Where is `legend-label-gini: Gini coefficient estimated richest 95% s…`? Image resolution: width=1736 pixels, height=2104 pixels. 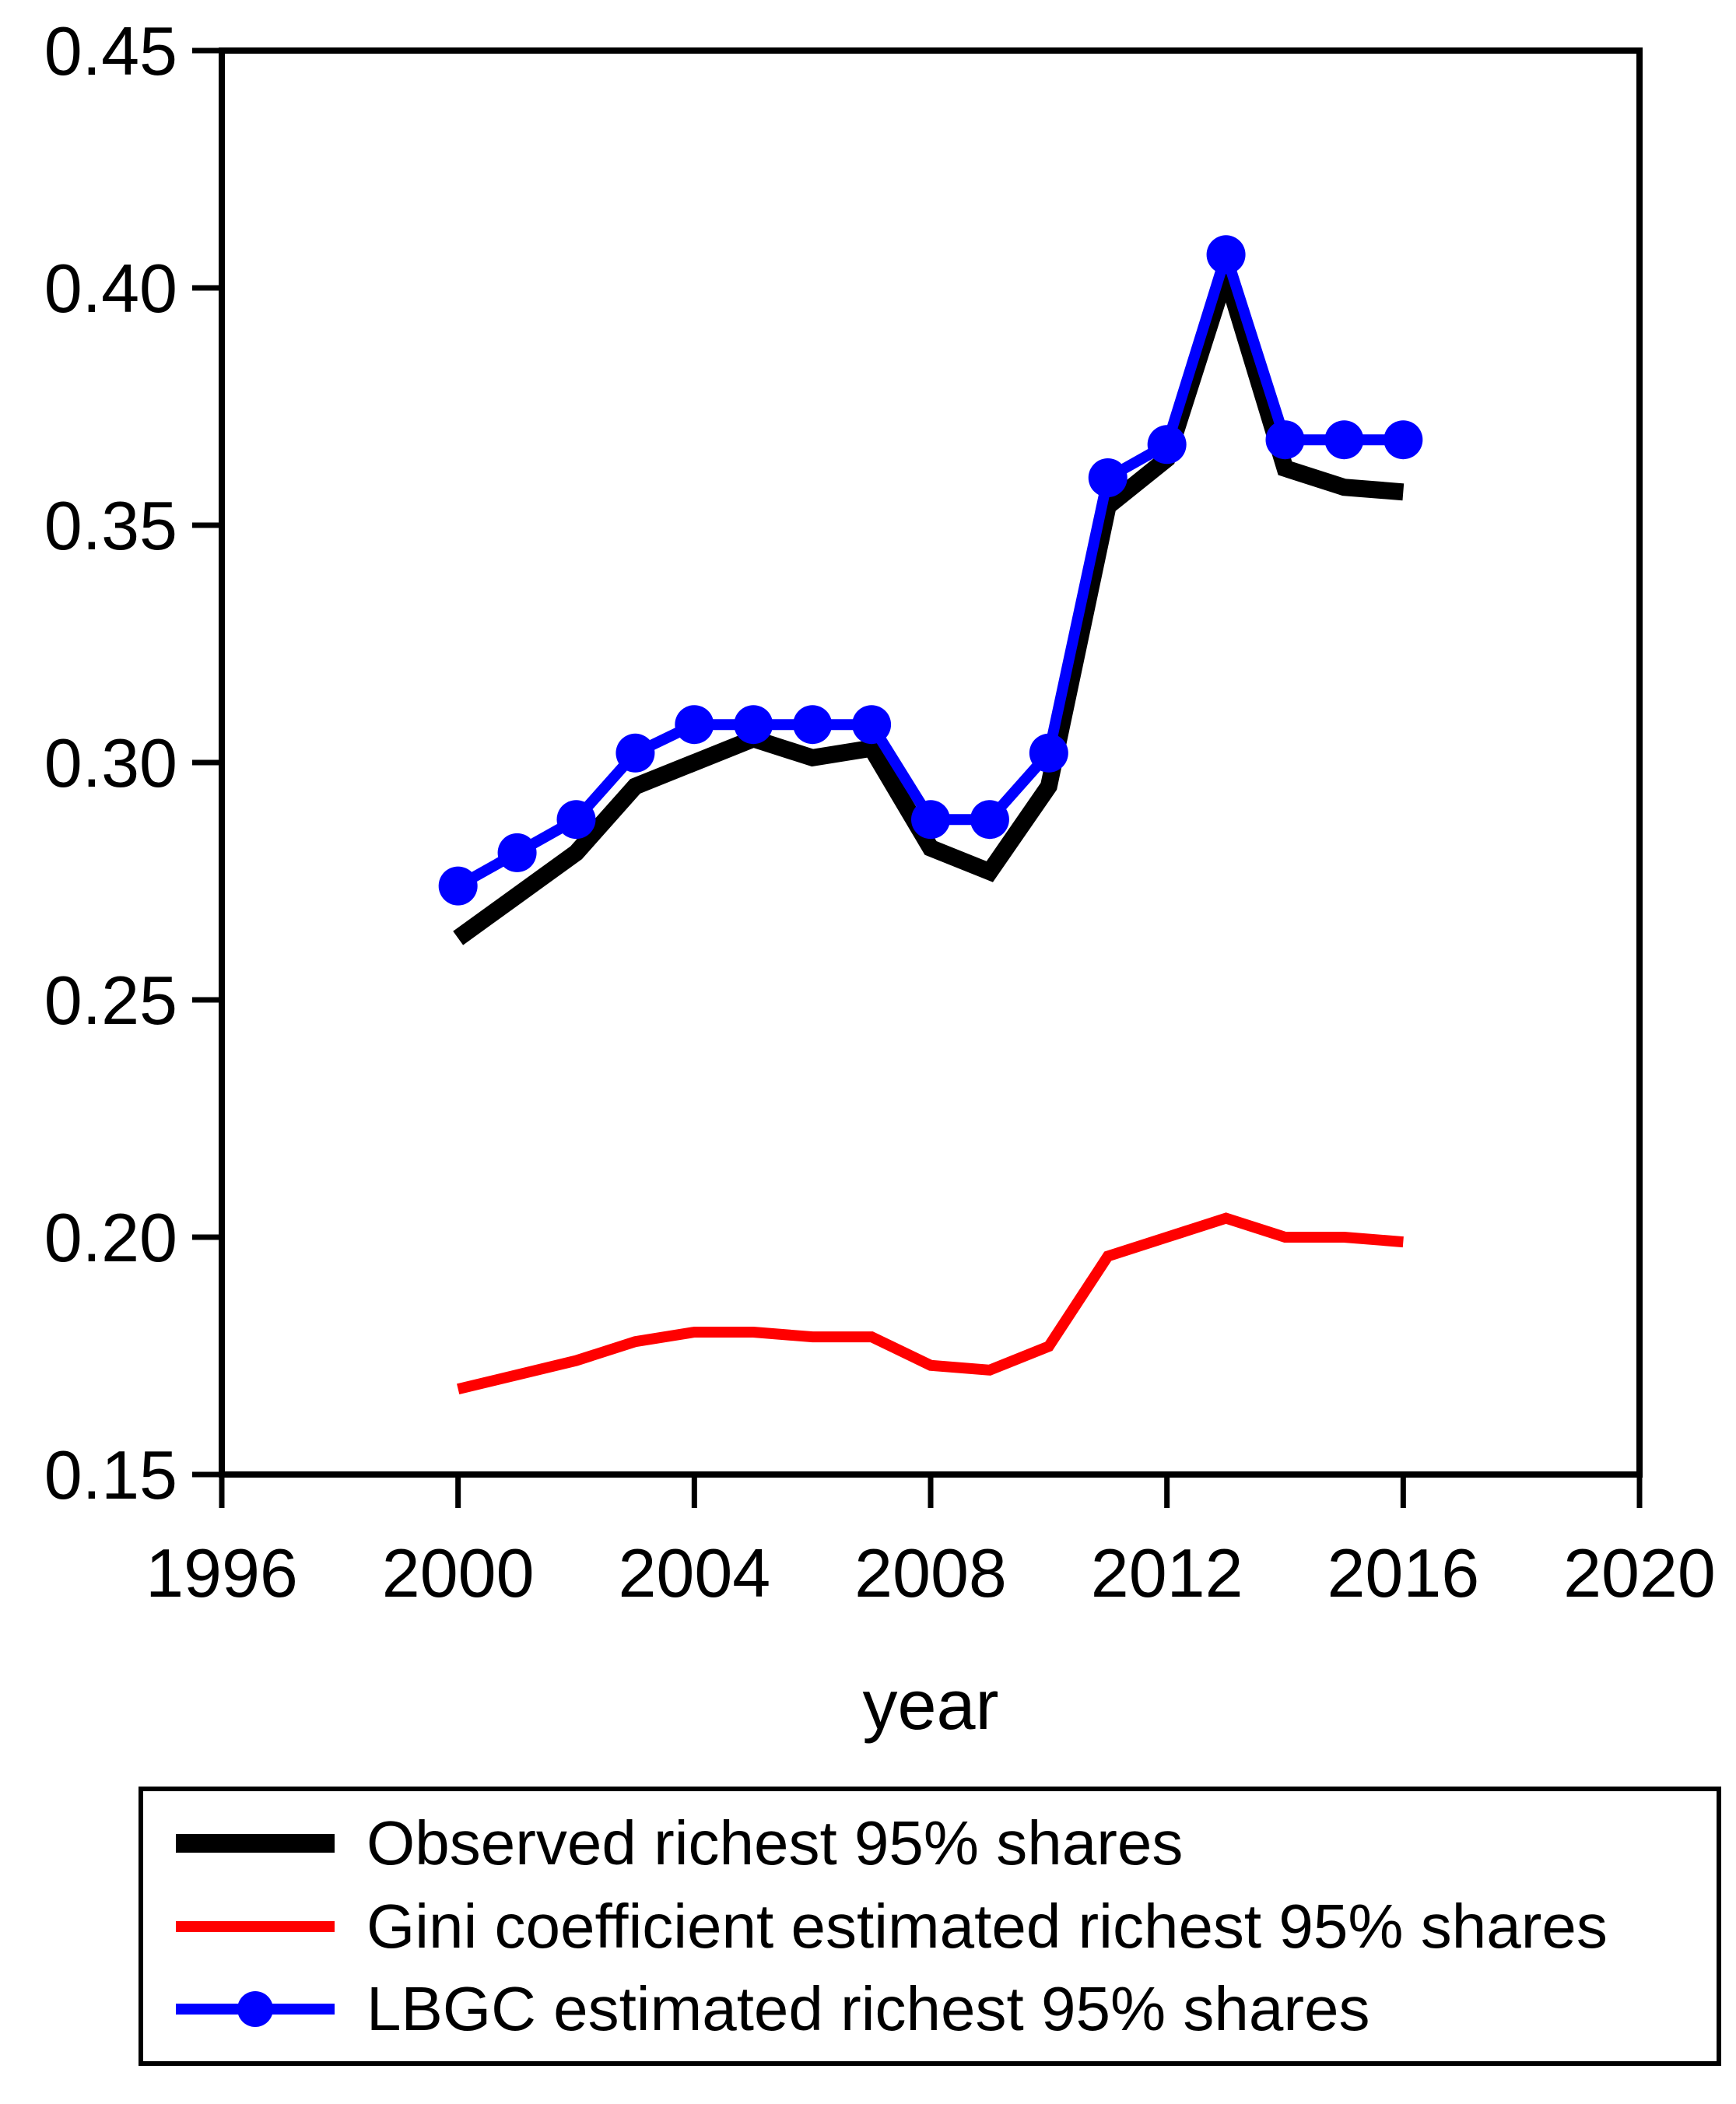 legend-label-gini: Gini coefficient estimated richest 95% s… is located at coordinates (987, 1926).